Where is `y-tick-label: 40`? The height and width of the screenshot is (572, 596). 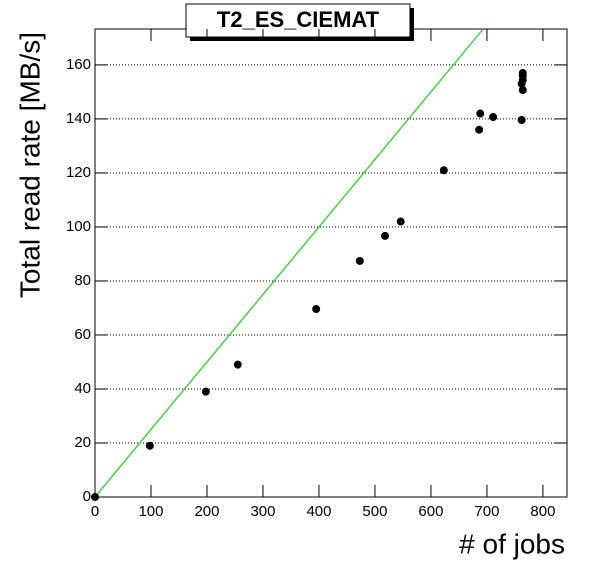 y-tick-label: 40 is located at coordinates (82, 388).